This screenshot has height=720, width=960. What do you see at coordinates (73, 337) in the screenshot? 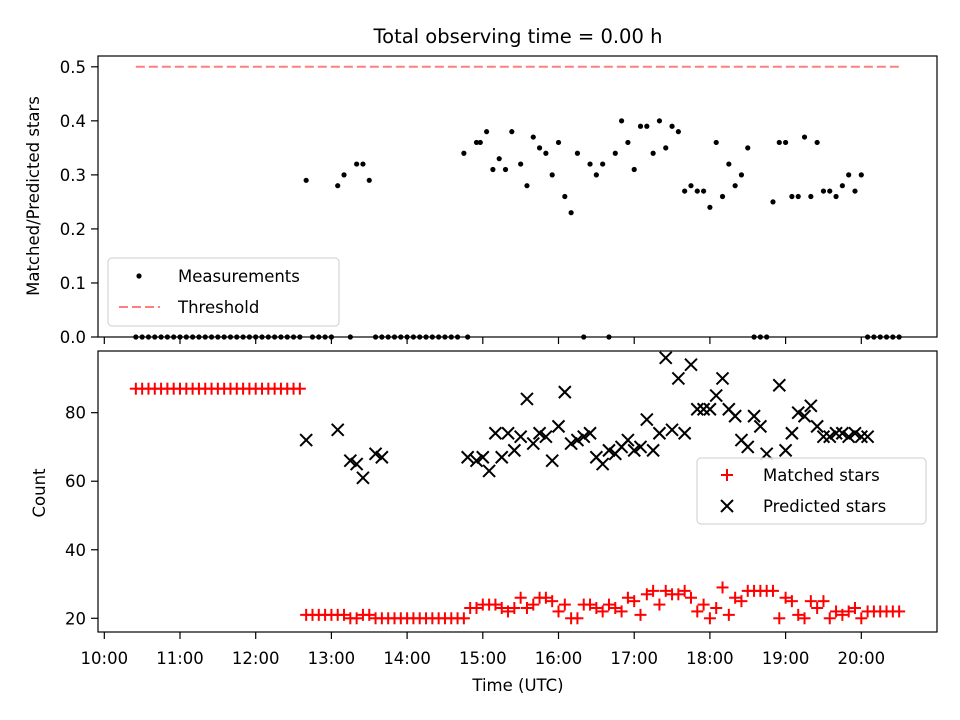
I see `ratio-y-tick-label: 0.0` at bounding box center [73, 337].